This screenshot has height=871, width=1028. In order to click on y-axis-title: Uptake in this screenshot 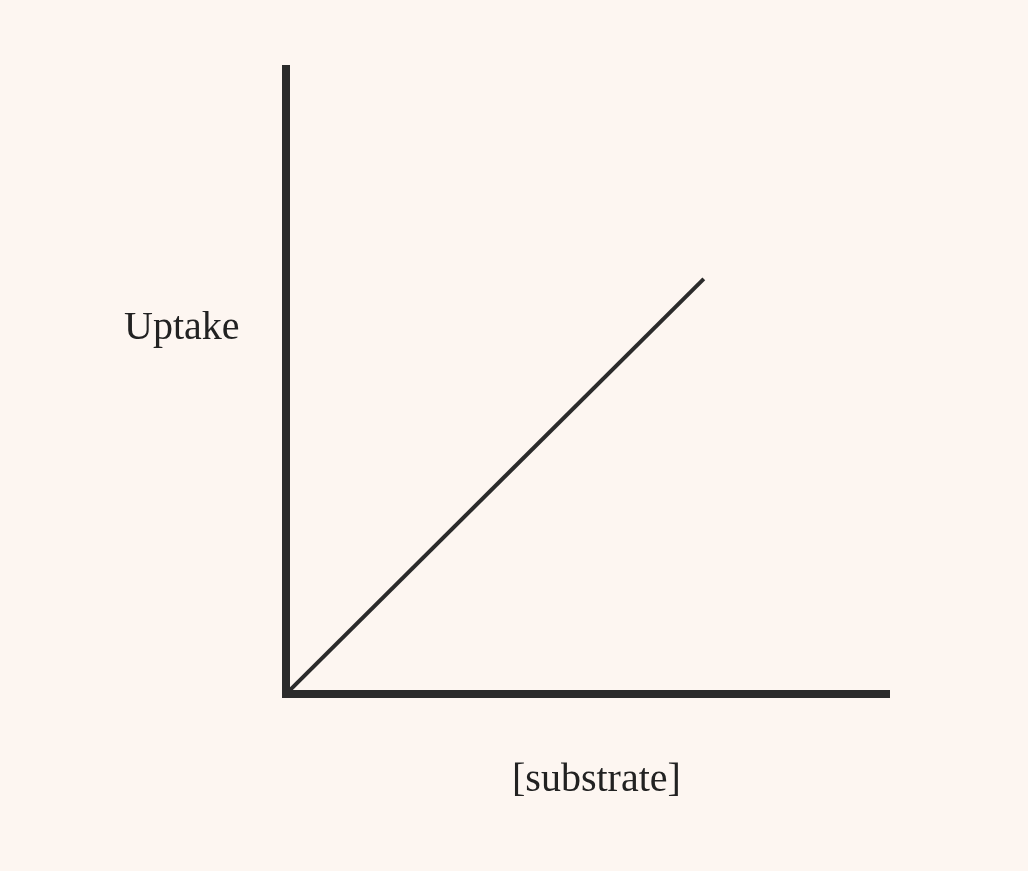, I will do `click(182, 325)`.